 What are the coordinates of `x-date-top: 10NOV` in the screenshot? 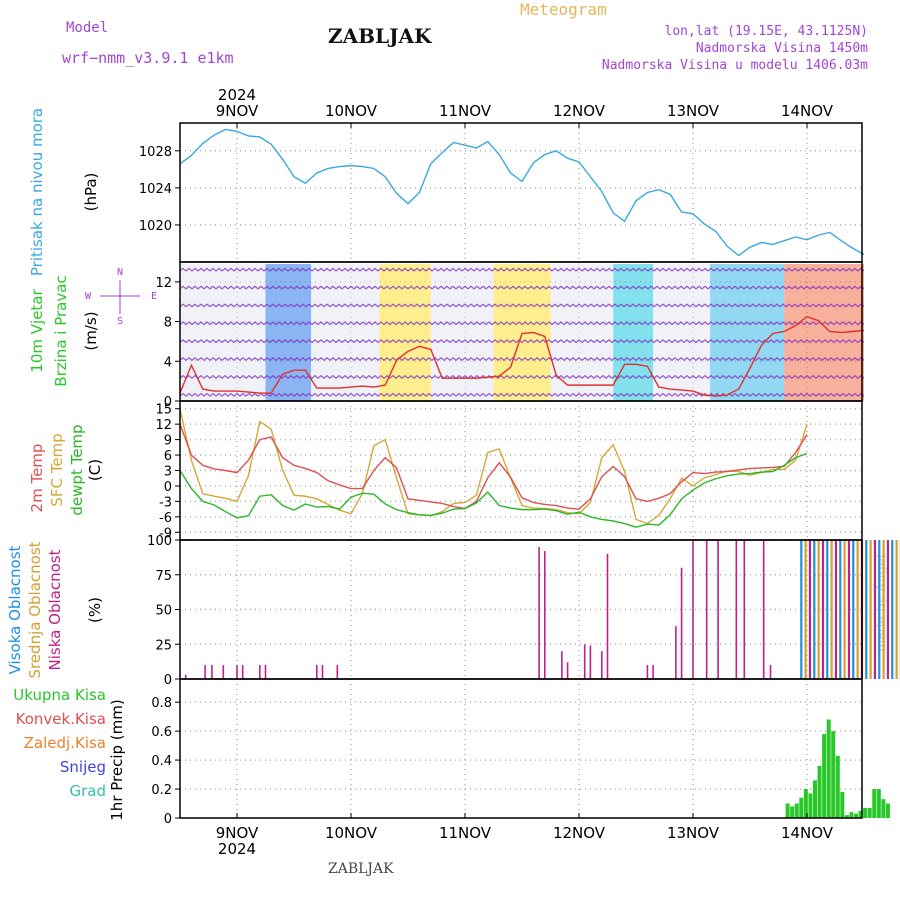 It's located at (351, 111).